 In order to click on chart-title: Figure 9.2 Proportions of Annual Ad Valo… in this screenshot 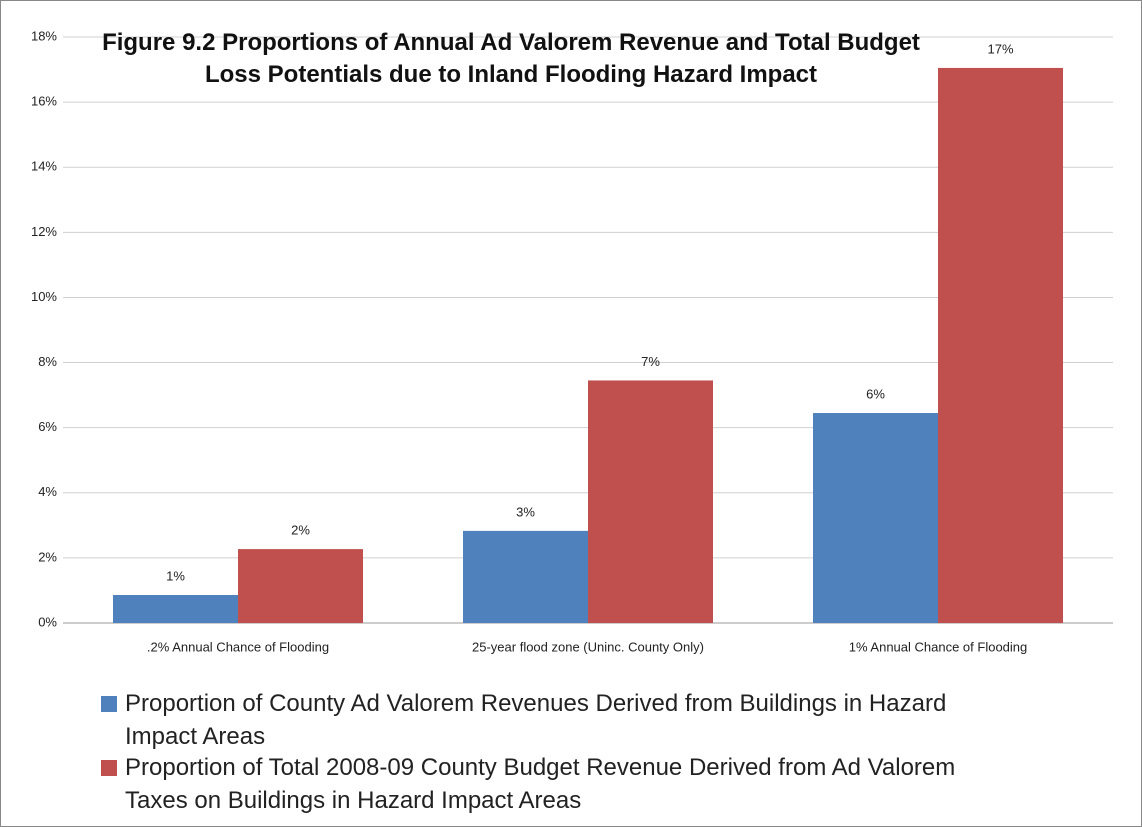, I will do `click(511, 58)`.